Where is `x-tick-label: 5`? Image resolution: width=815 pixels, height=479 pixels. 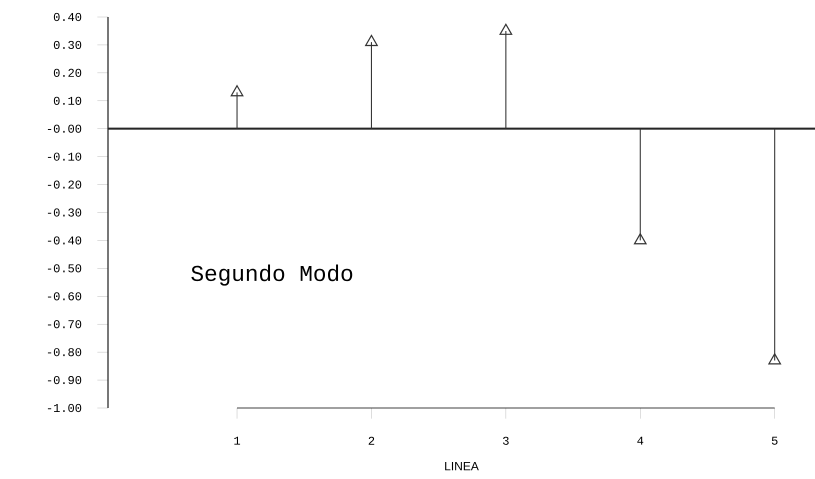 x-tick-label: 5 is located at coordinates (775, 440).